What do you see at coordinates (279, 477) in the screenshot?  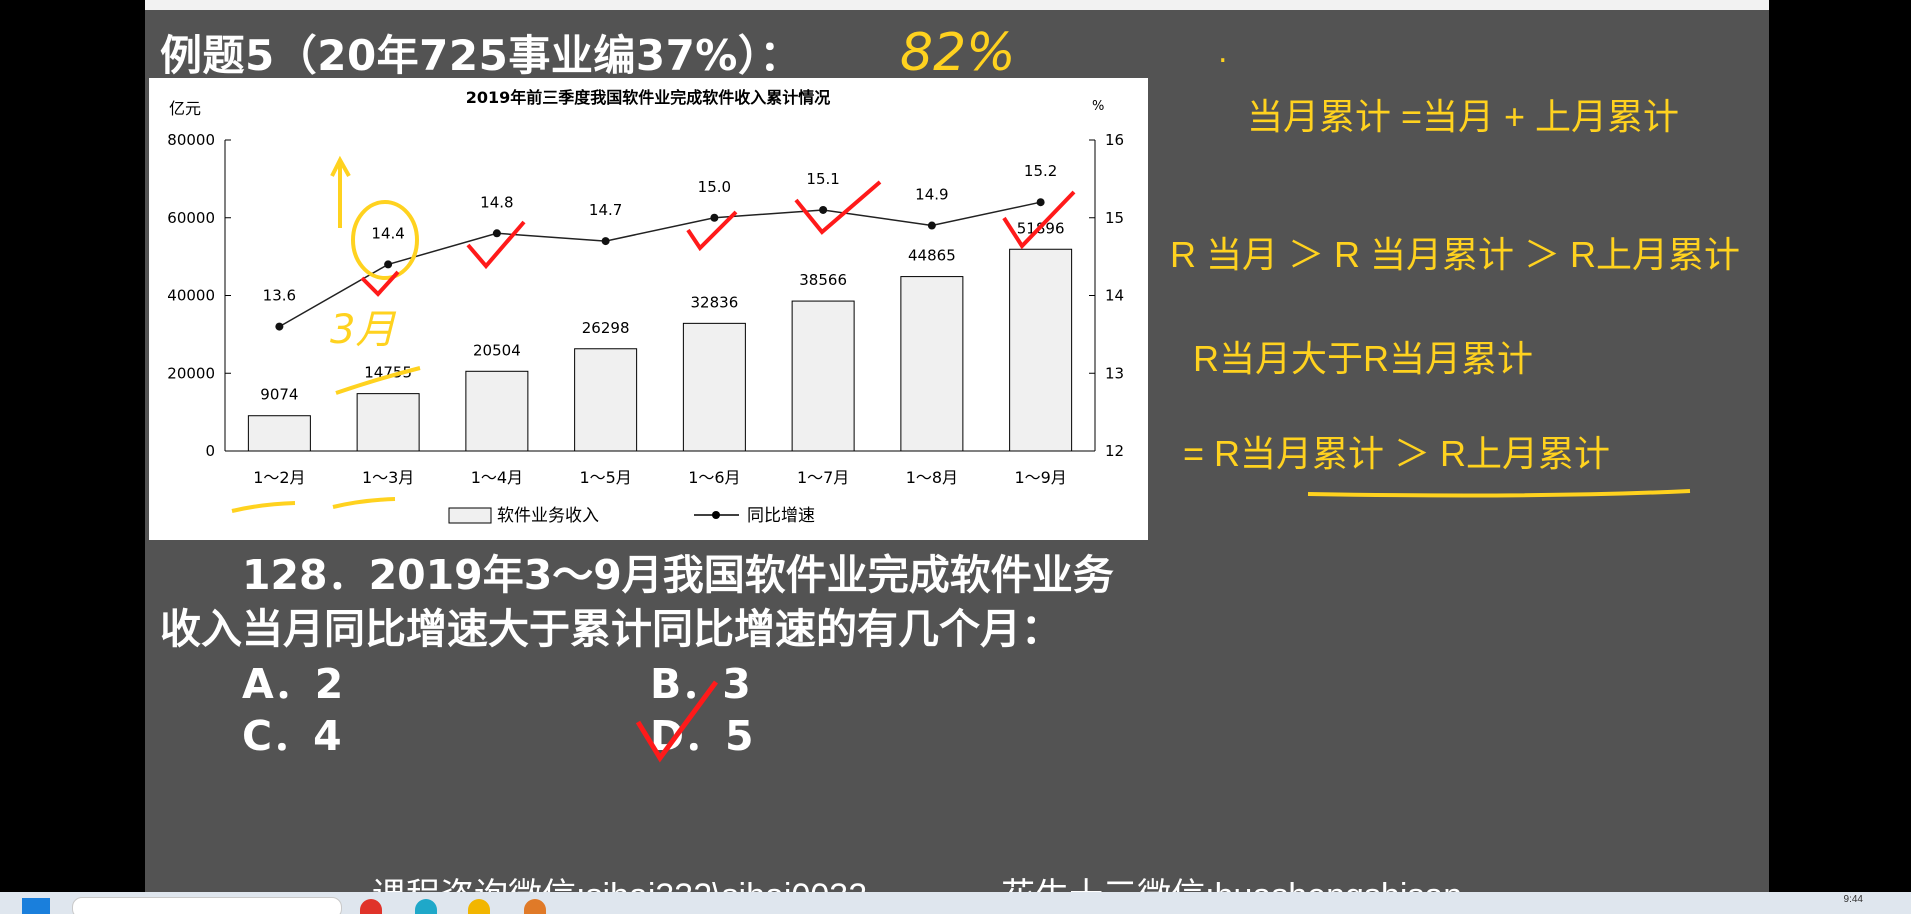 I see `x-tick-label: 1～2月` at bounding box center [279, 477].